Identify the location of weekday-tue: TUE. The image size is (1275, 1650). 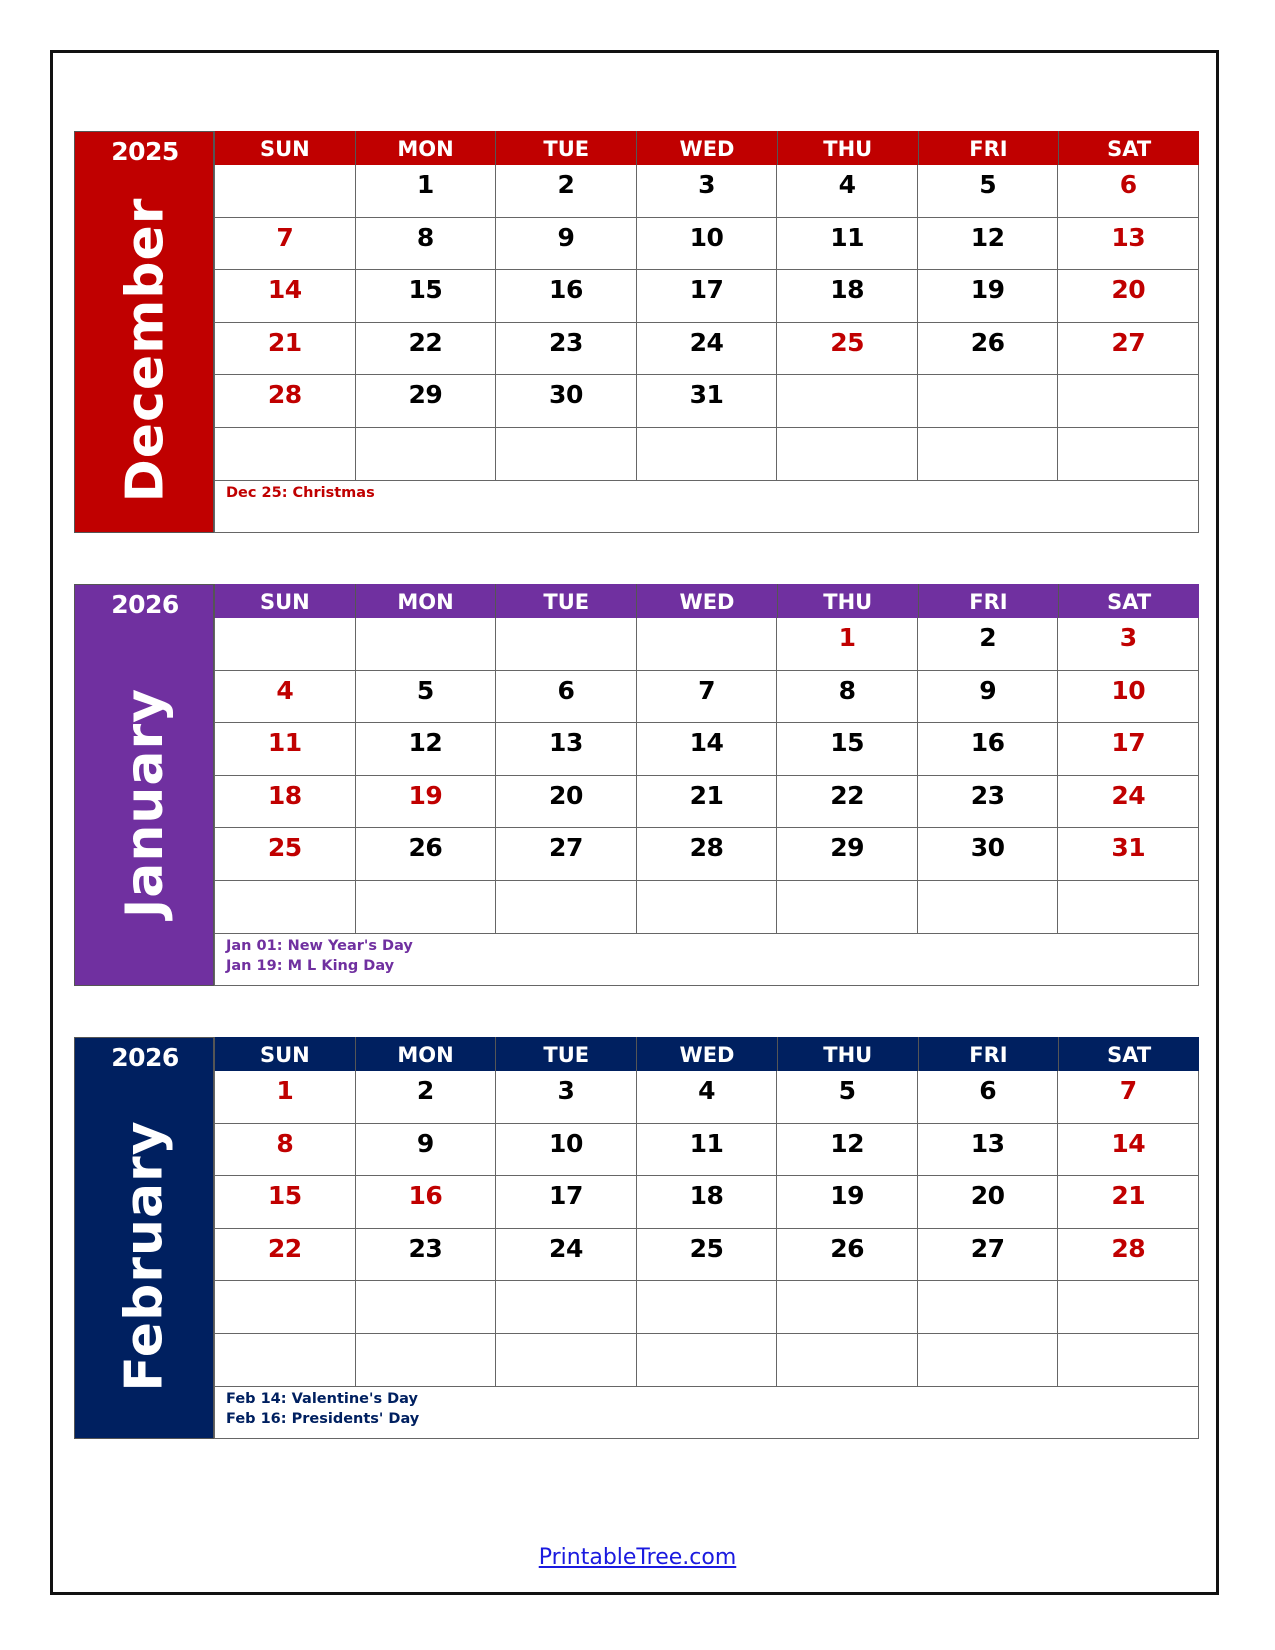
(565, 601).